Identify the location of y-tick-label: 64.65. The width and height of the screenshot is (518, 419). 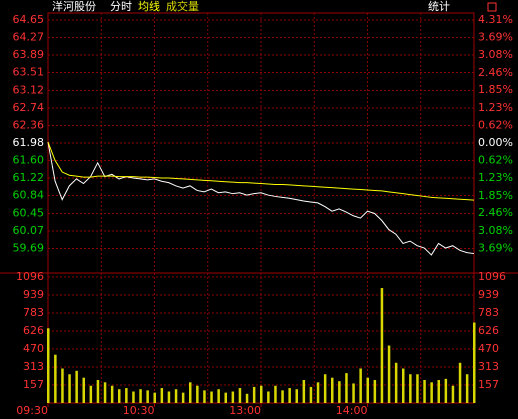
(29, 19).